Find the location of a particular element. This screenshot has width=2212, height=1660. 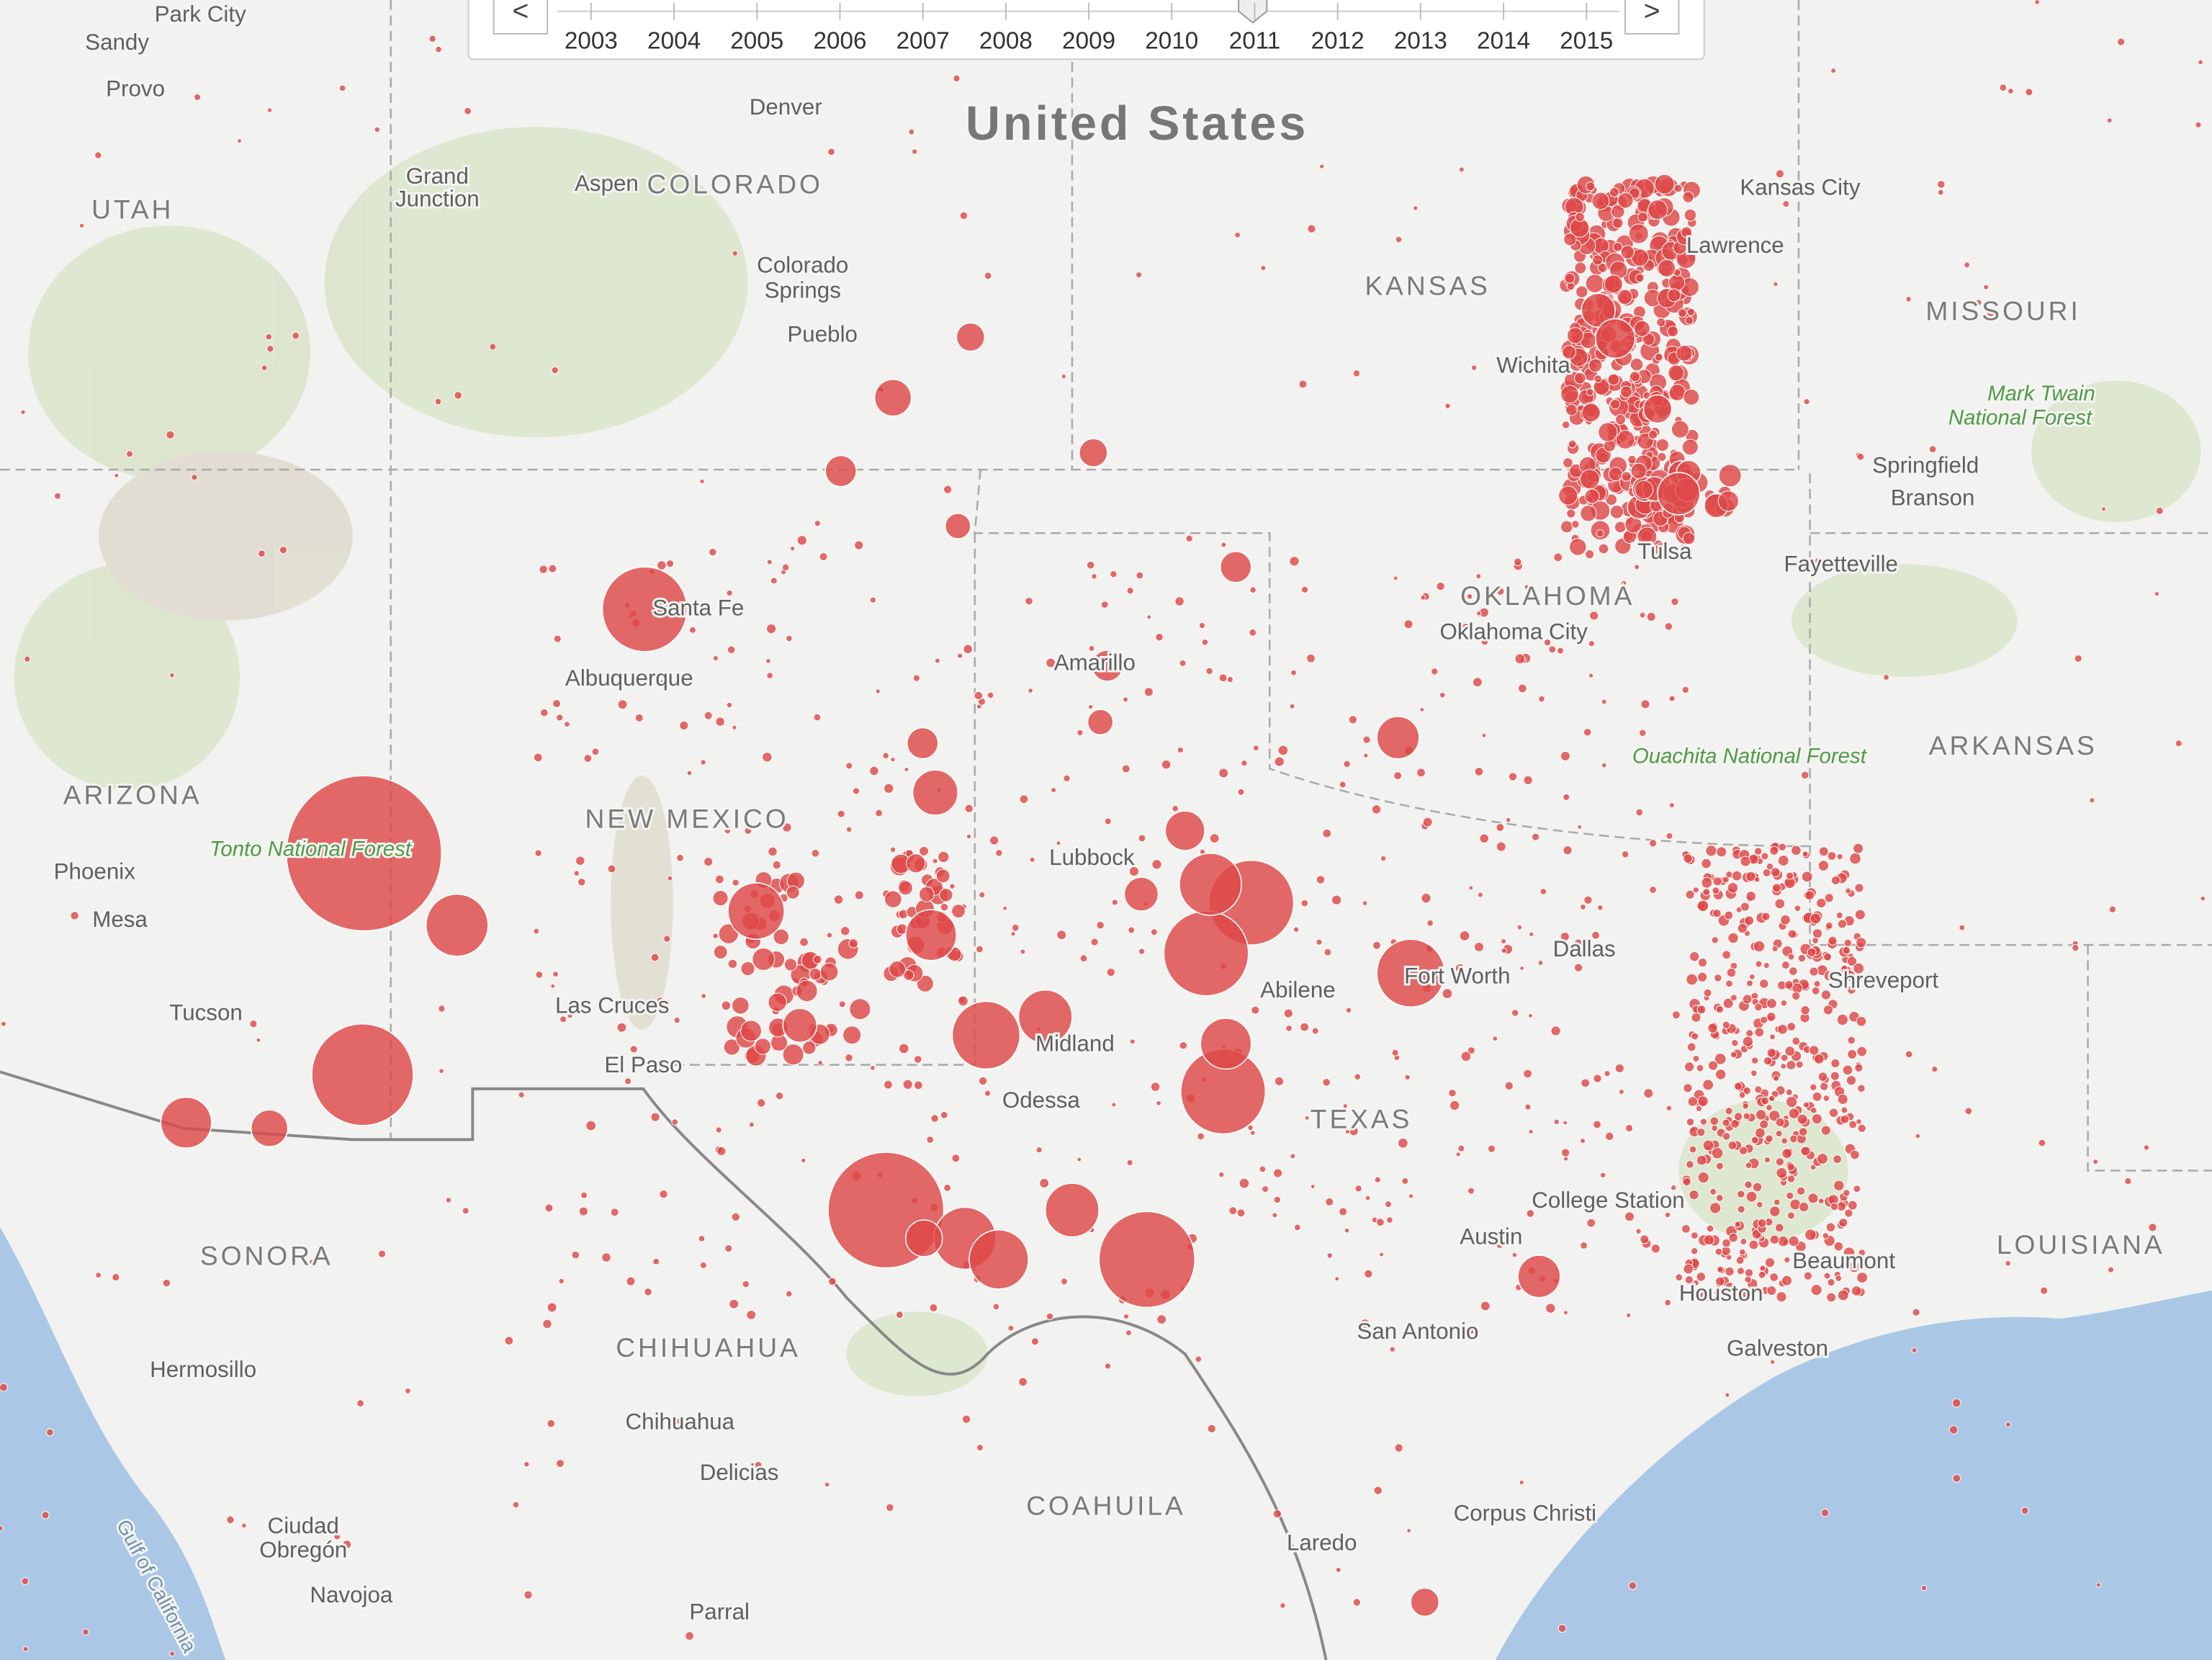

citie-label: San Antonio is located at coordinates (1418, 1331).